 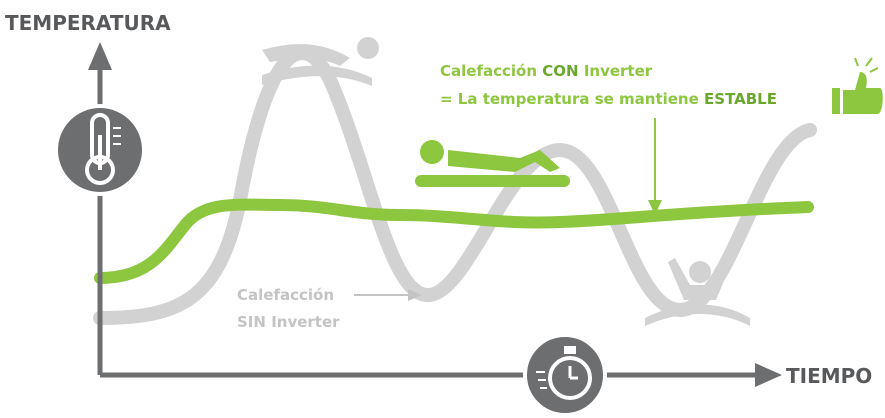 What do you see at coordinates (857, 85) in the screenshot?
I see `thumbs-up-icon` at bounding box center [857, 85].